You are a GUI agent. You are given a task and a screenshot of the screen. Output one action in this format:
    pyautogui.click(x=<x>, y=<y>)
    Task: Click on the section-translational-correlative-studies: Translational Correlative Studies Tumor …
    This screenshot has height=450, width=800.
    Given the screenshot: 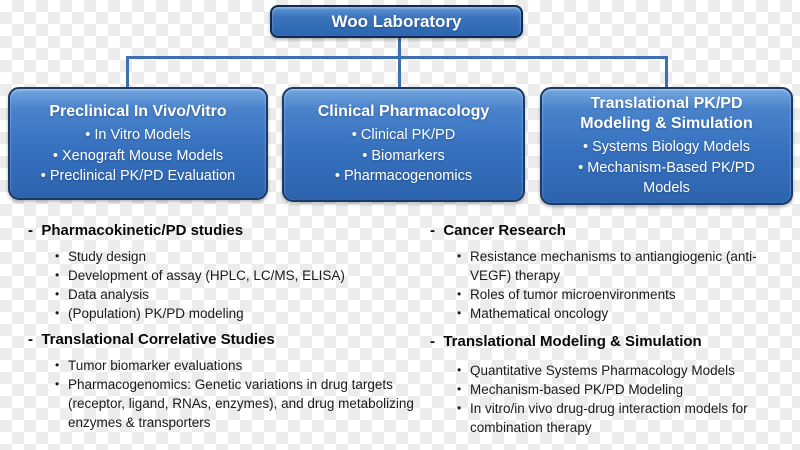 What is the action you would take?
    pyautogui.click(x=227, y=381)
    